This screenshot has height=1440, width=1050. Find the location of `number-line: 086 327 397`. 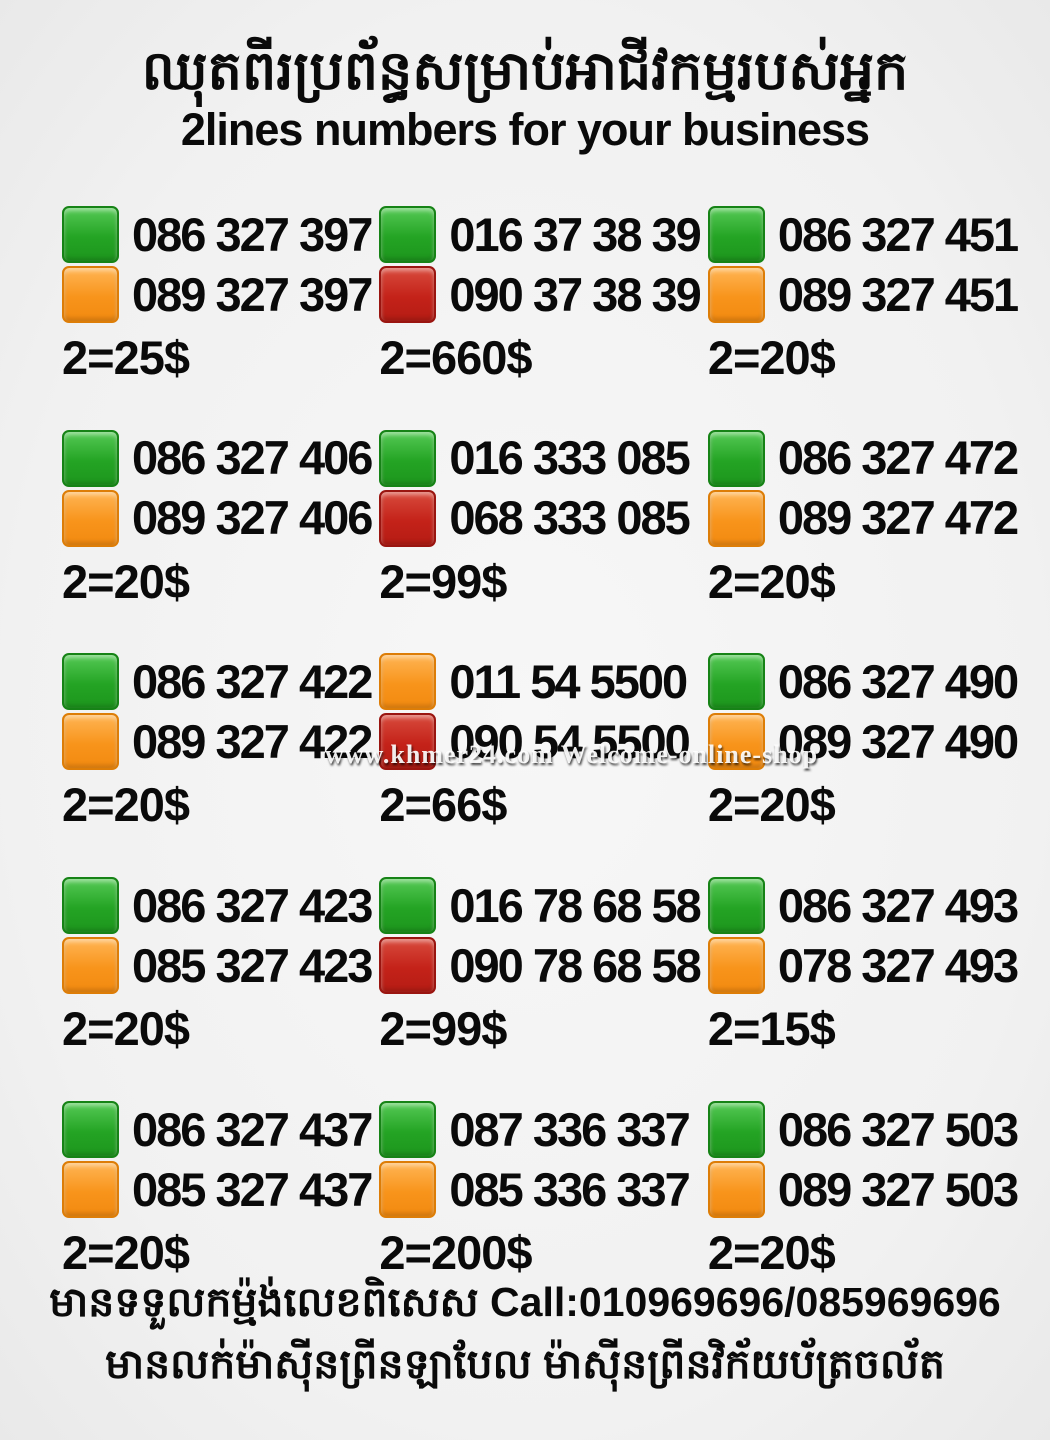

number-line: 086 327 397 is located at coordinates (217, 235).